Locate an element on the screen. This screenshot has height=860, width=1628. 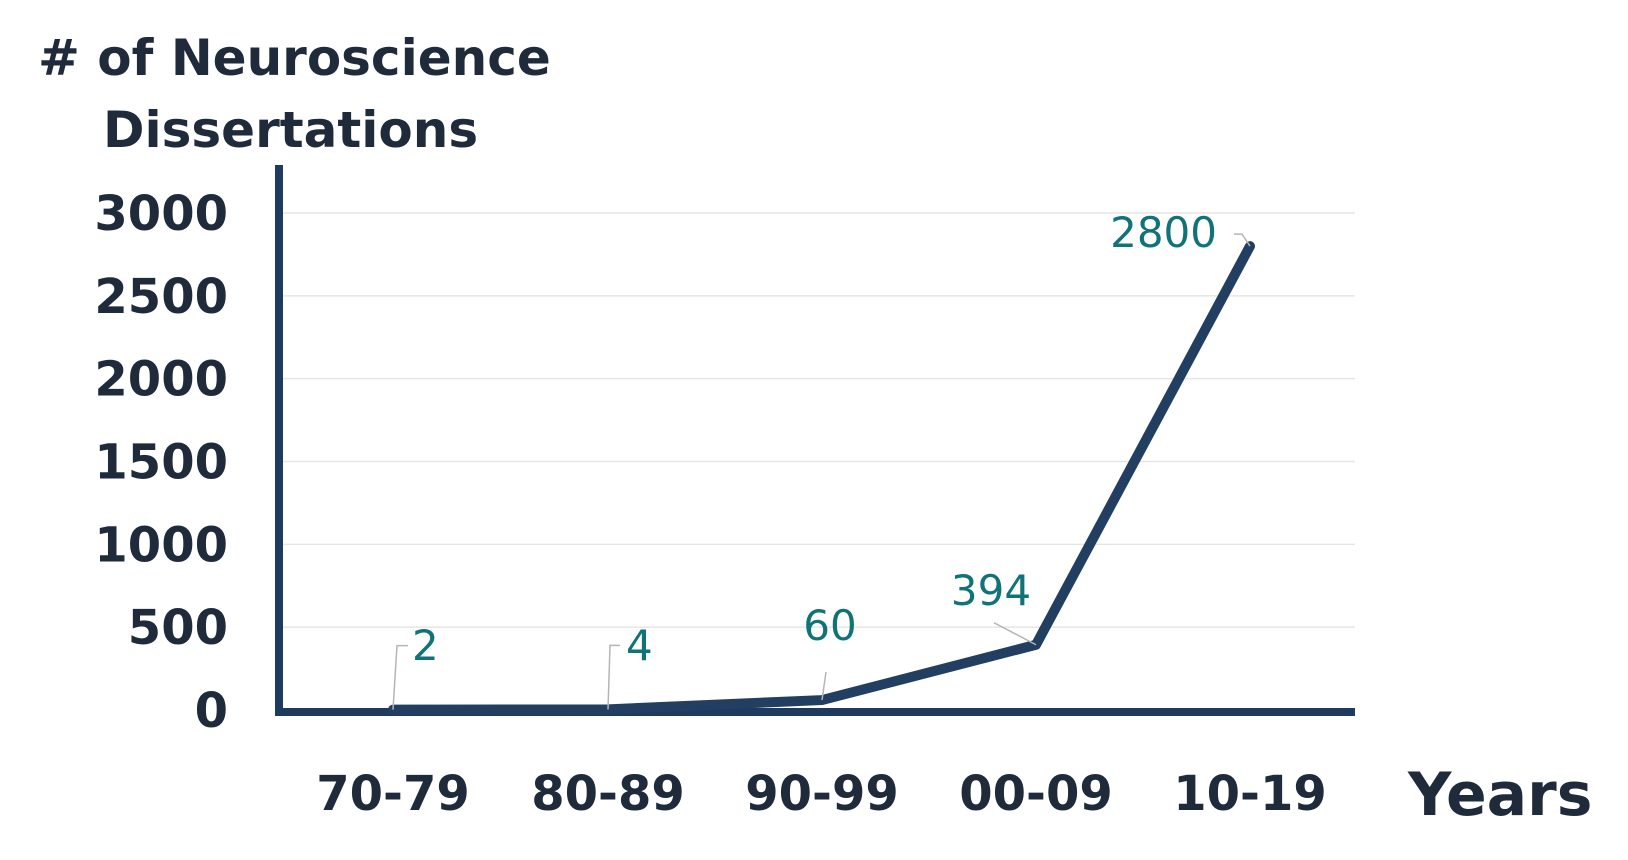
y-tick-label: 2500 is located at coordinates (161, 297).